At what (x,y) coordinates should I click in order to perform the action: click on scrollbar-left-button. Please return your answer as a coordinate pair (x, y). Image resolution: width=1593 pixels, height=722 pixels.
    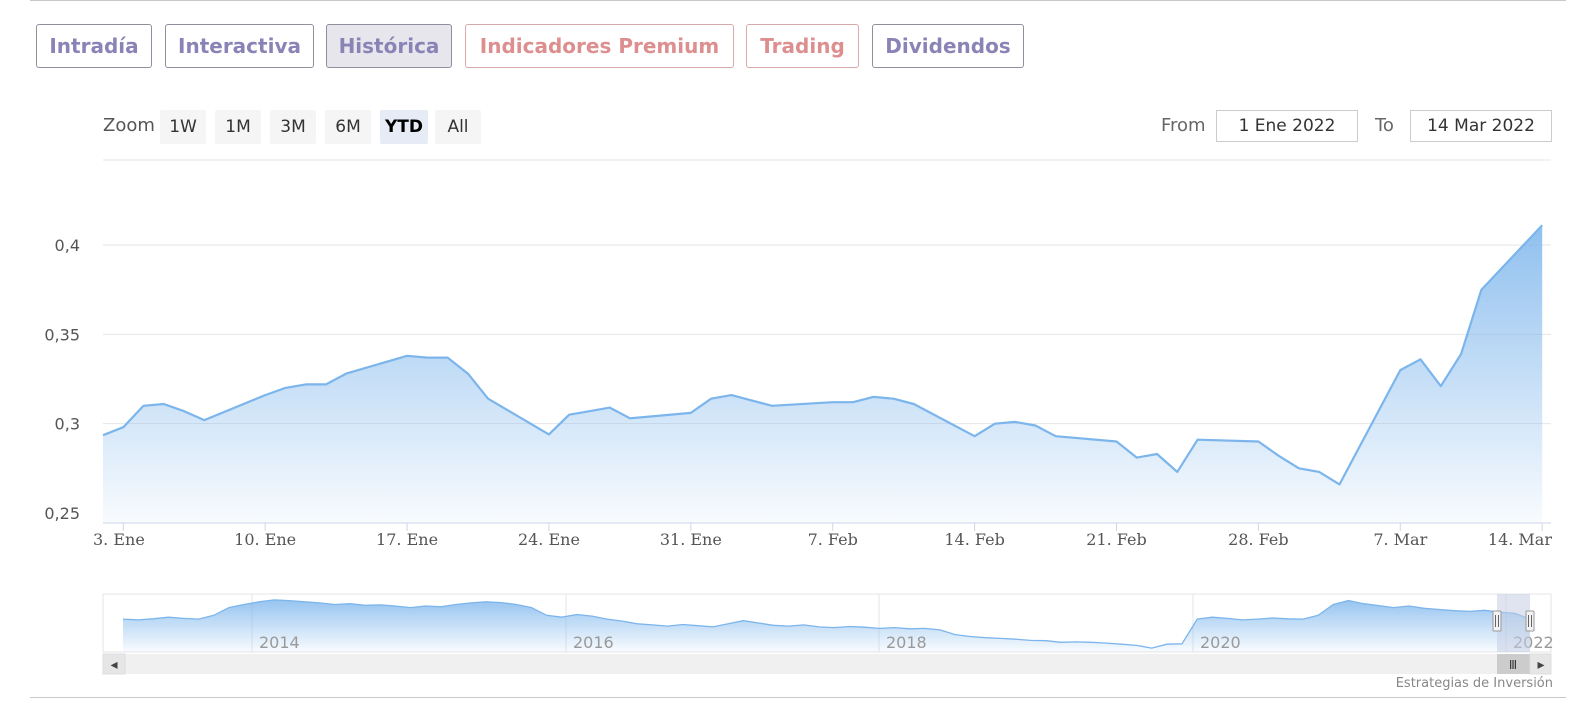
    Looking at the image, I should click on (114, 664).